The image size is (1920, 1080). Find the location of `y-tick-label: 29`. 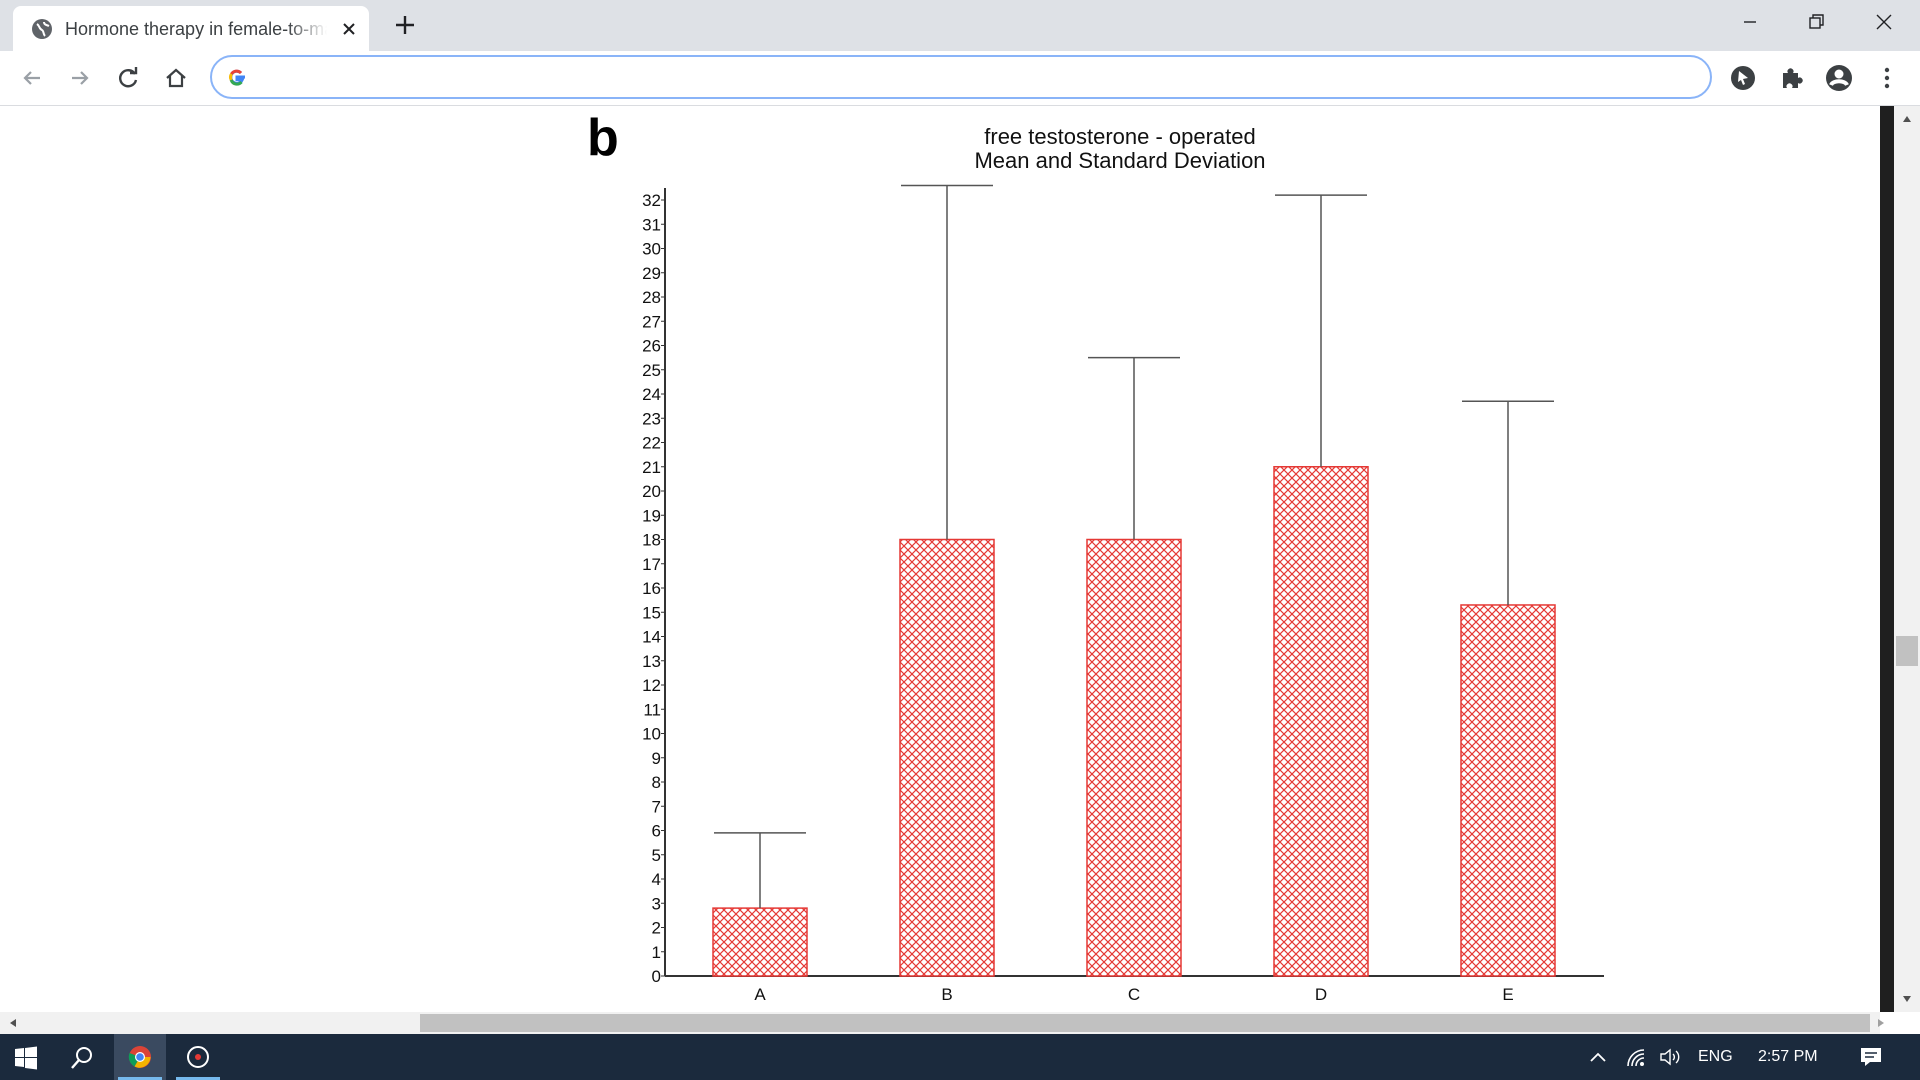

y-tick-label: 29 is located at coordinates (651, 273).